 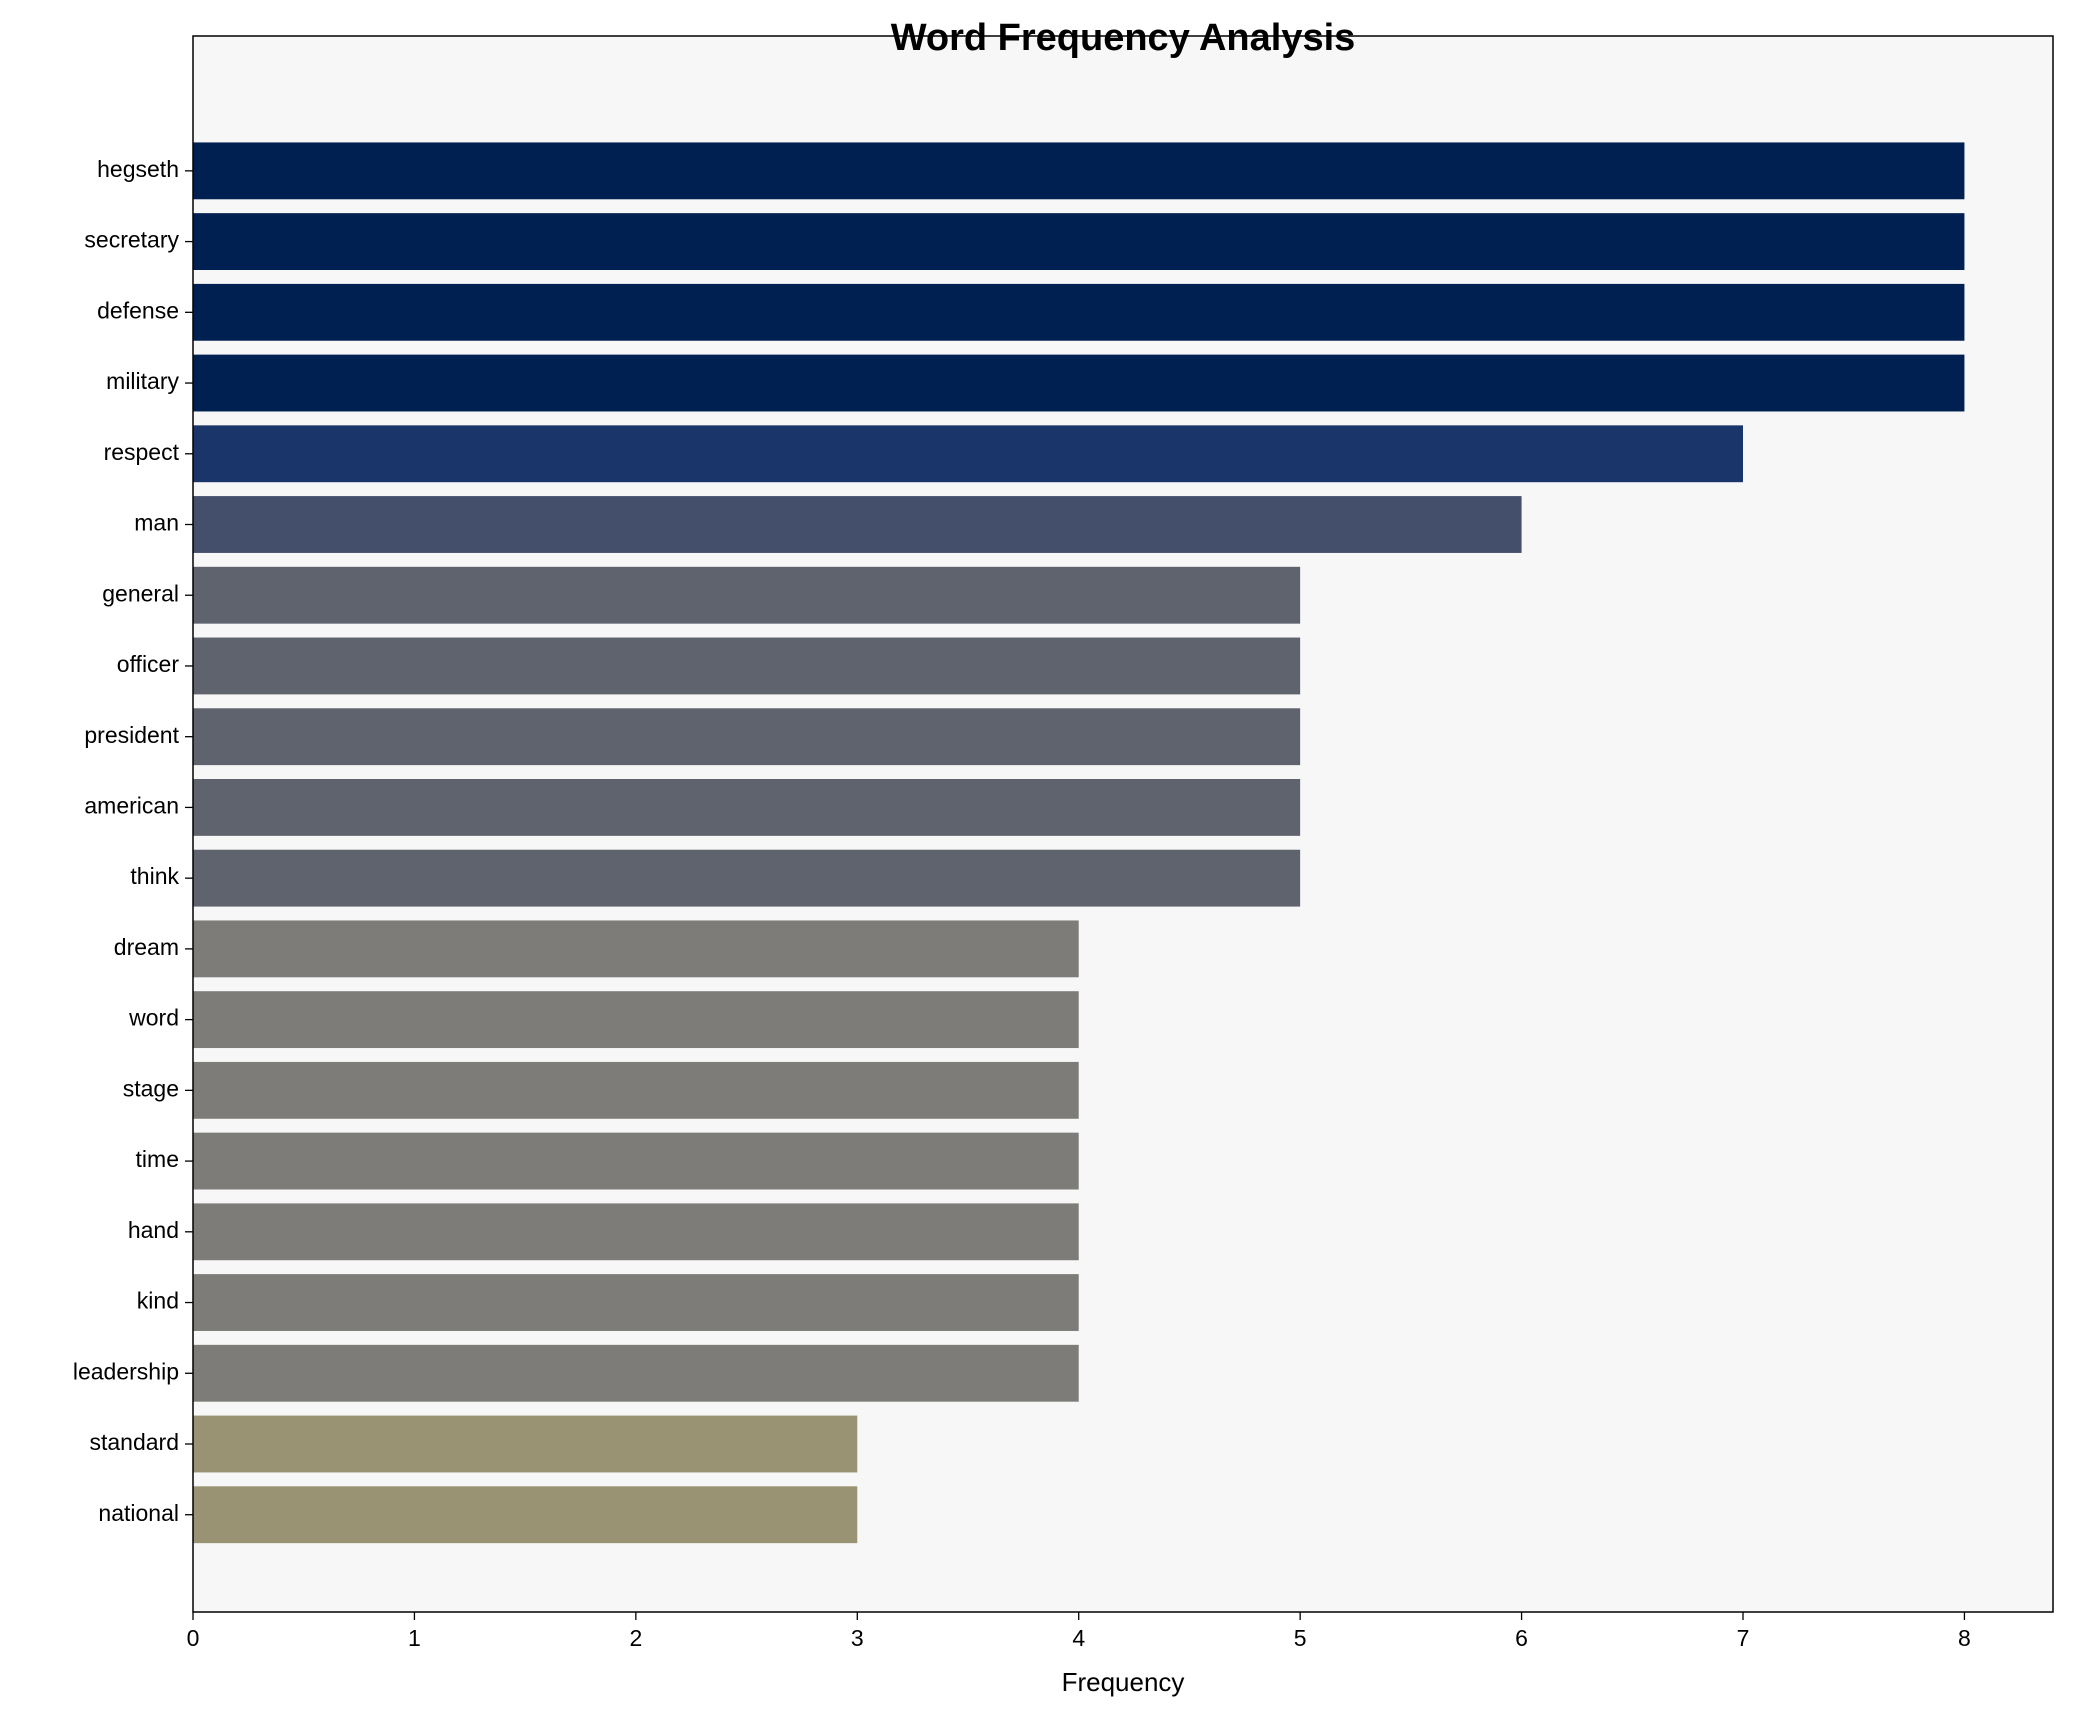 I want to click on chart-title: Word Frequency Analysis, so click(x=1123, y=38).